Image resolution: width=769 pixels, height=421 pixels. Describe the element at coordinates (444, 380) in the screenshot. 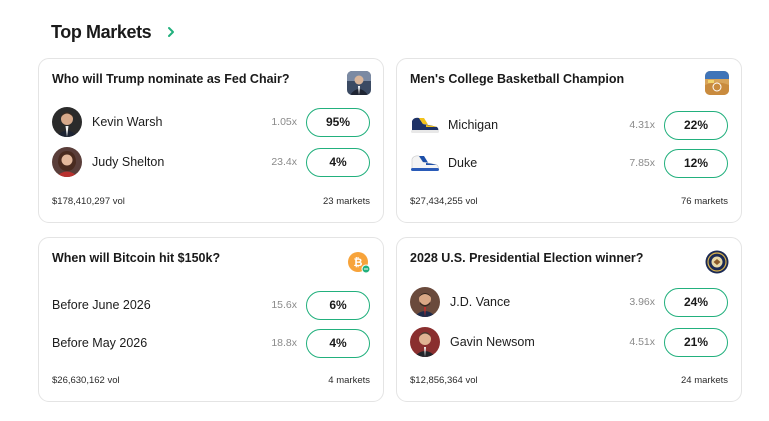

I see `volume-text: $12,856,364 vol` at that location.